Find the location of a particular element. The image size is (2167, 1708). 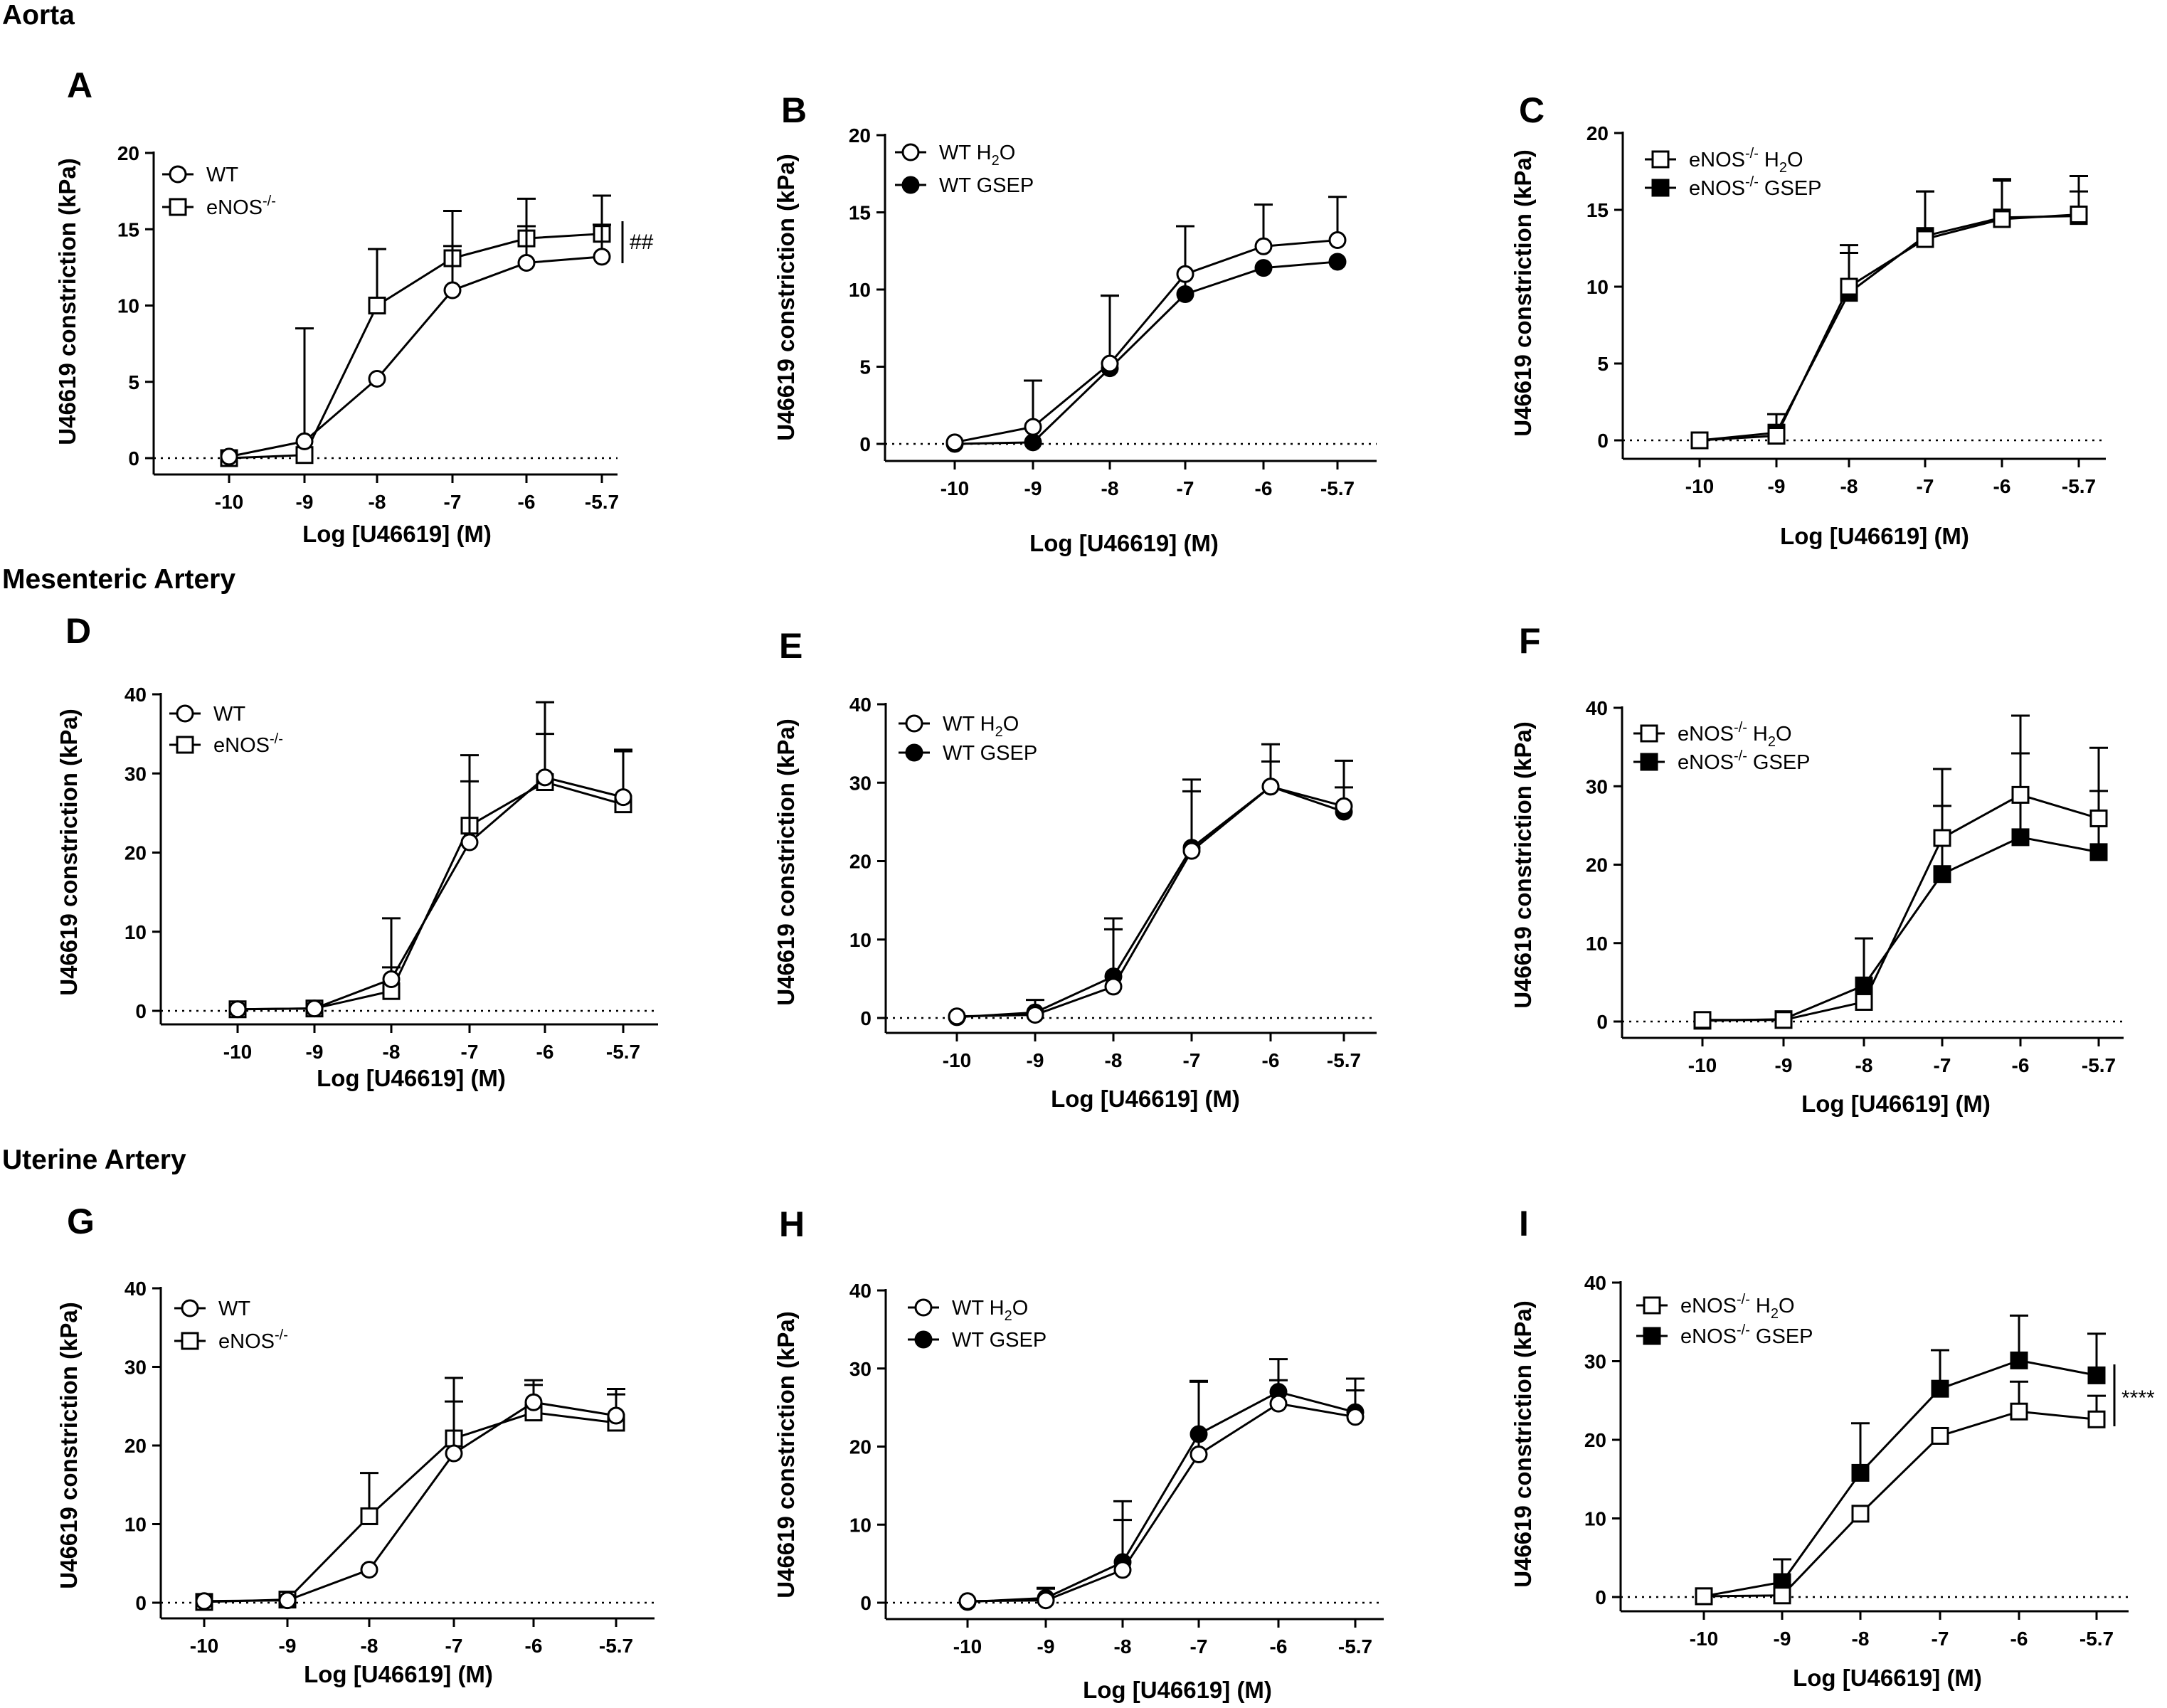

legend-label: eNOS-/- GSEP is located at coordinates (1755, 187).